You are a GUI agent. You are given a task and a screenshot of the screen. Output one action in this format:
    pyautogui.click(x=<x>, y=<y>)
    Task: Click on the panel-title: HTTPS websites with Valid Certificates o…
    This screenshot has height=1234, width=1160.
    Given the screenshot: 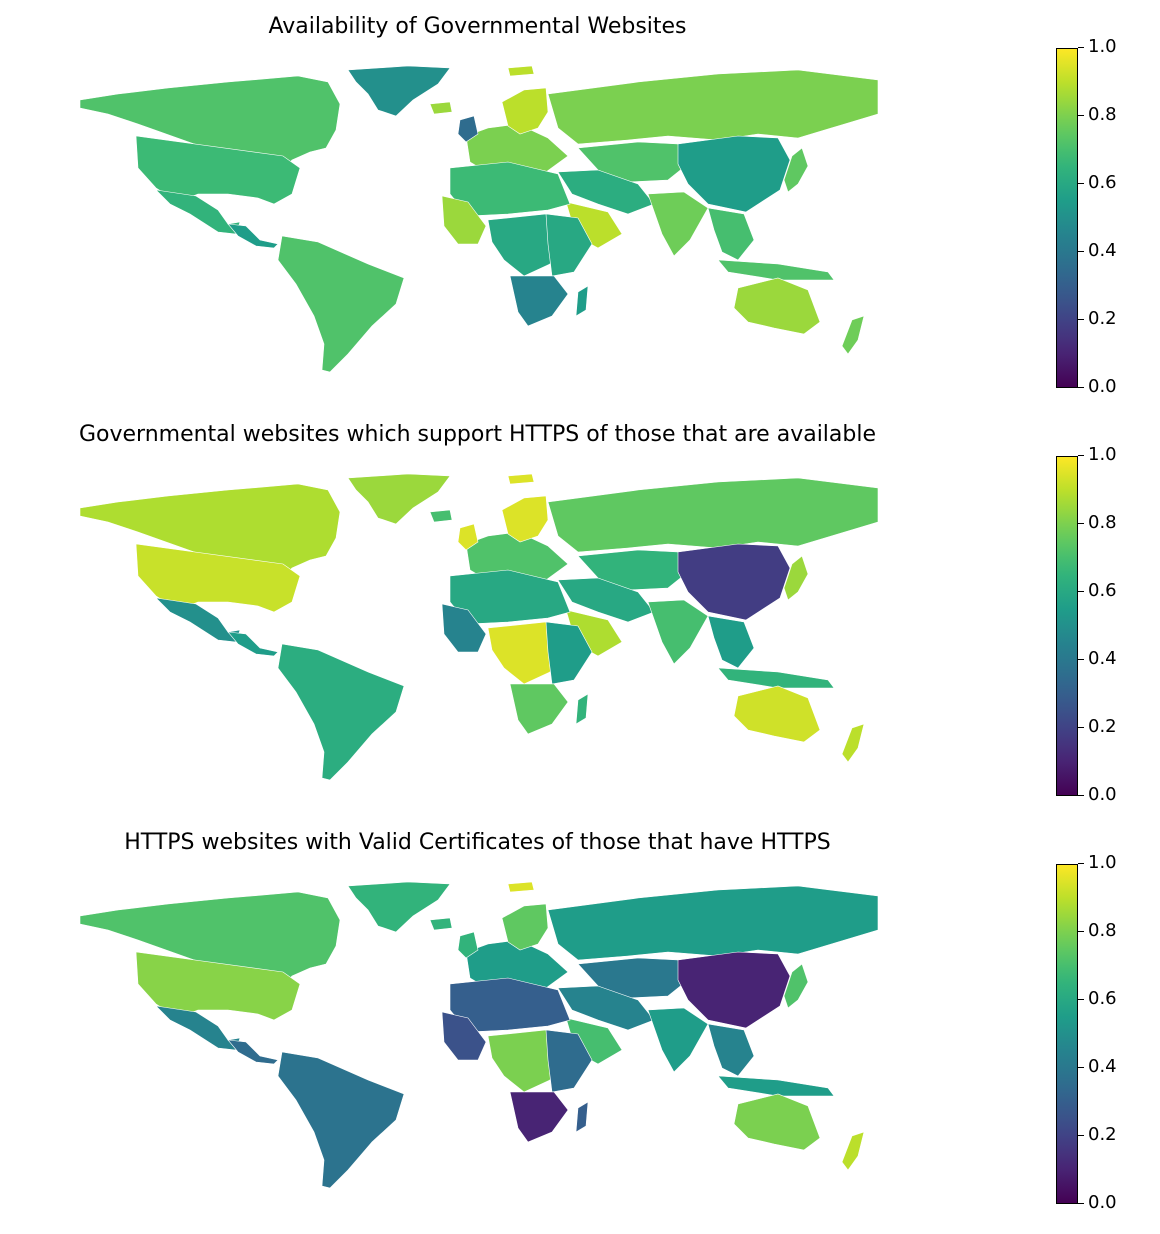 What is the action you would take?
    pyautogui.click(x=477, y=842)
    